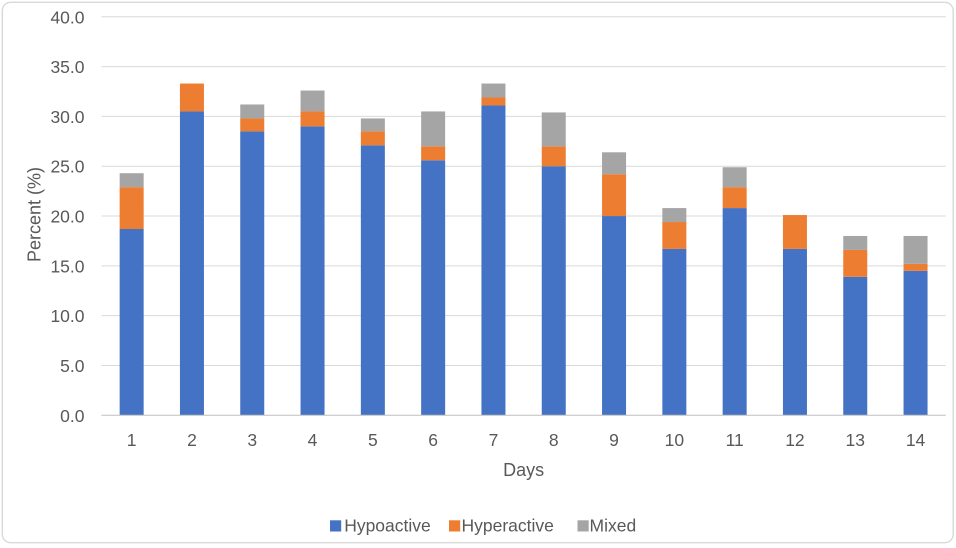  Describe the element at coordinates (72, 416) in the screenshot. I see `svg-text: 0.0` at that location.